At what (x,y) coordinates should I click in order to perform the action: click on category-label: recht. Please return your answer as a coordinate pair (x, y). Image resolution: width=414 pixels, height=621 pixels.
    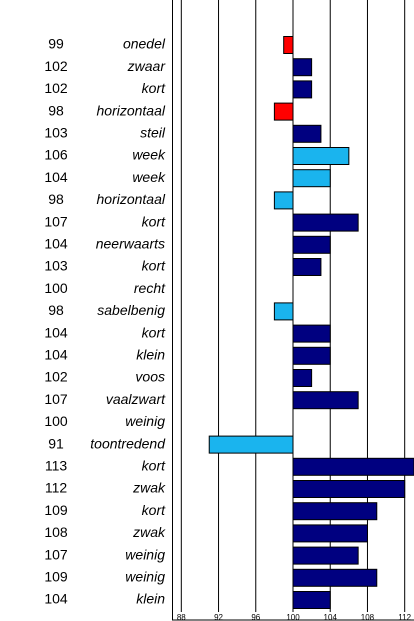
    Looking at the image, I should click on (150, 288).